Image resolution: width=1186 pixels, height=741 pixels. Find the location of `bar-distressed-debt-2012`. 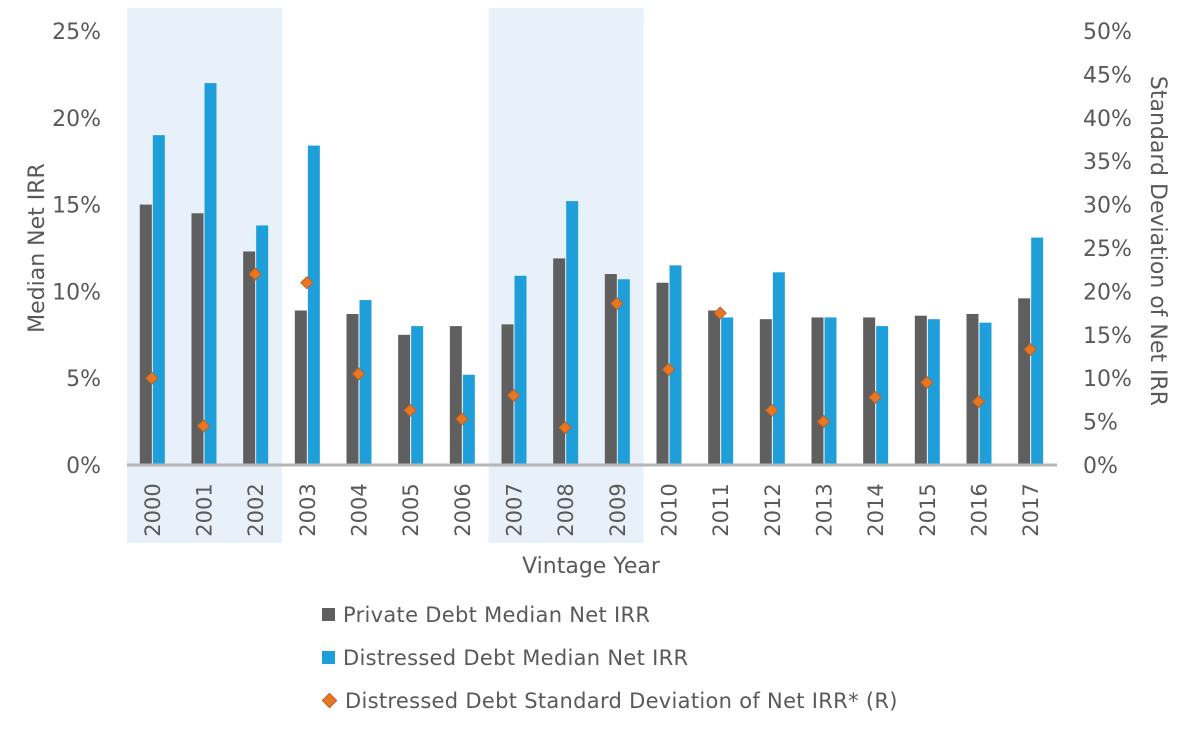

bar-distressed-debt-2012 is located at coordinates (778, 368).